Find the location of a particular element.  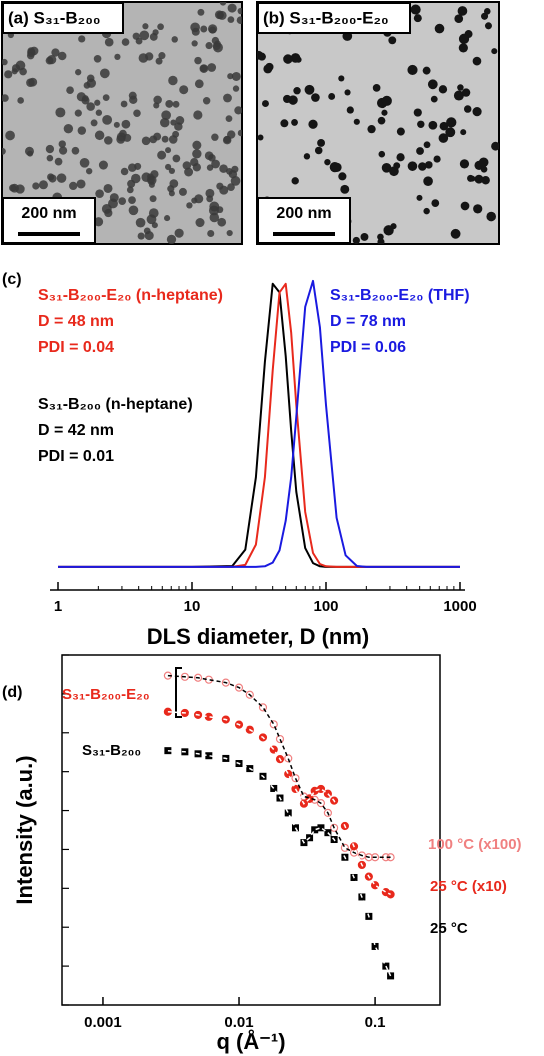

x-tick-label: 1 is located at coordinates (58, 606).